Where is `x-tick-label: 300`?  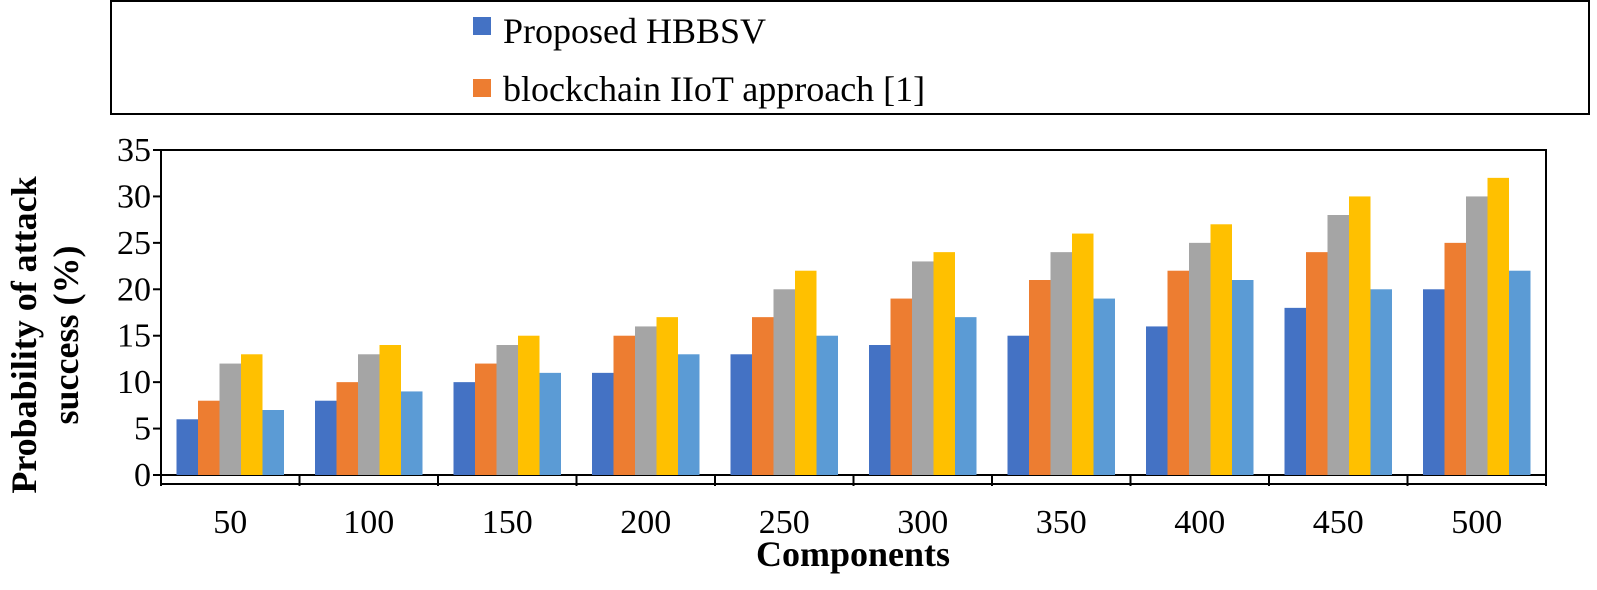 x-tick-label: 300 is located at coordinates (922, 522).